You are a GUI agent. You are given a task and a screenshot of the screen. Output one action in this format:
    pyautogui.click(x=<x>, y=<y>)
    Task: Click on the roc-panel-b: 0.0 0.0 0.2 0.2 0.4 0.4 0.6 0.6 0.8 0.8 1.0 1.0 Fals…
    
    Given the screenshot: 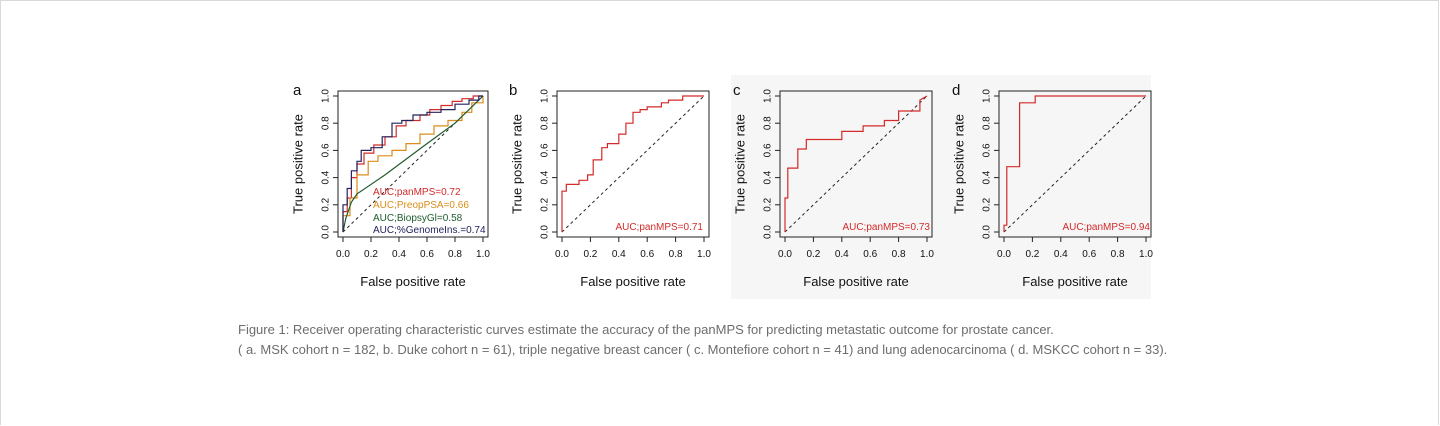 What is the action you would take?
    pyautogui.click(x=610, y=185)
    